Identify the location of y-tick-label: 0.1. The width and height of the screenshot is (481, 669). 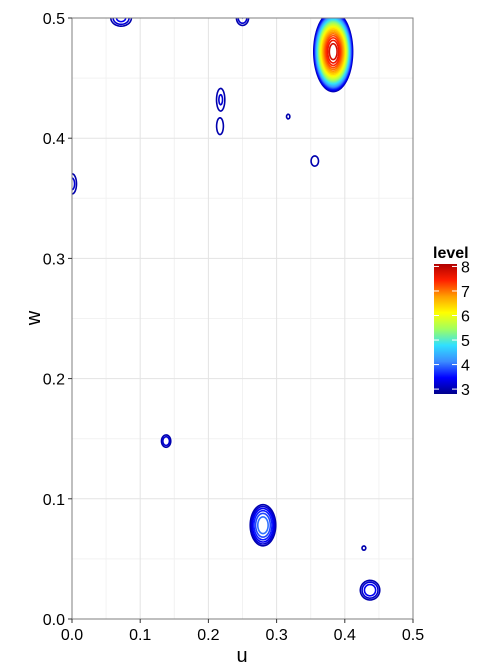
(54, 500).